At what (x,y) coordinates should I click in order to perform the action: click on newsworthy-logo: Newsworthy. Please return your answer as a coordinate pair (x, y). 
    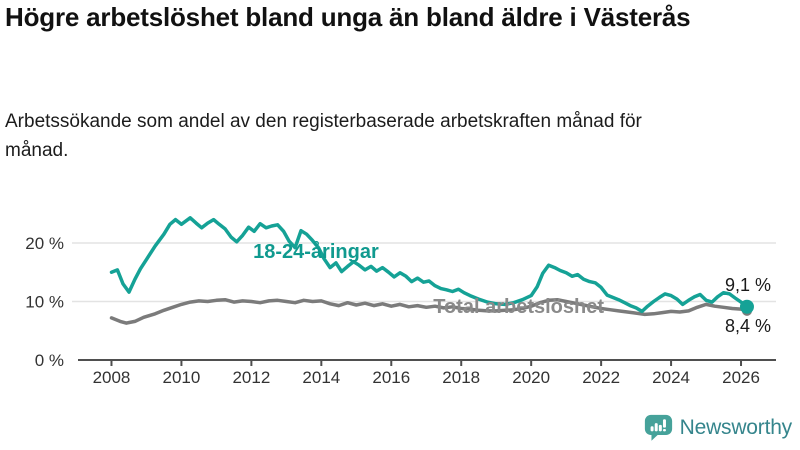
    Looking at the image, I should click on (718, 428).